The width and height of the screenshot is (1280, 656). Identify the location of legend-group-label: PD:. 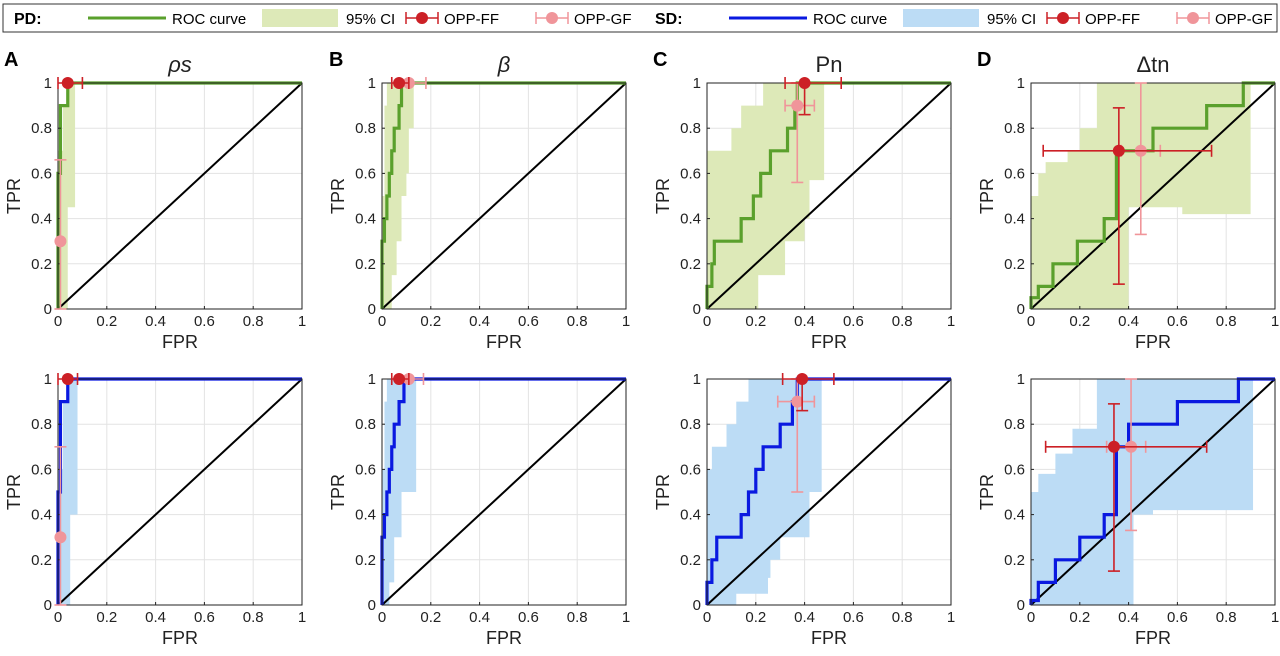
(28, 19).